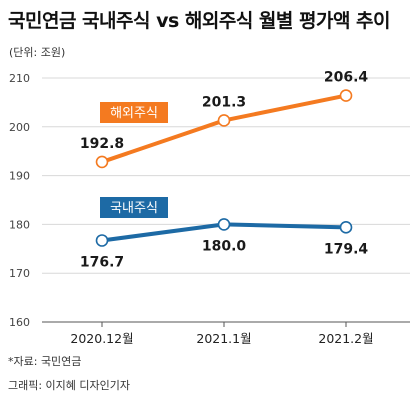 This screenshot has height=400, width=420. Describe the element at coordinates (223, 338) in the screenshot. I see `x-tick-label: 2021.1월` at that location.